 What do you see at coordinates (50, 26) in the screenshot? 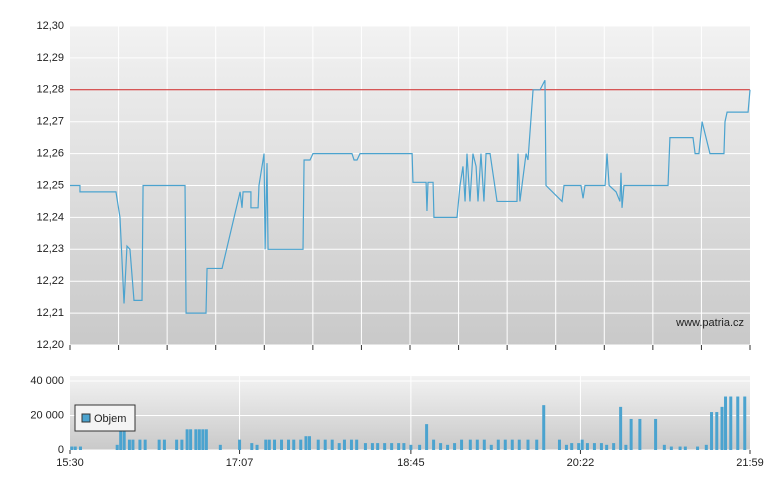
I see `y-tick-label: 12,30` at bounding box center [50, 26].